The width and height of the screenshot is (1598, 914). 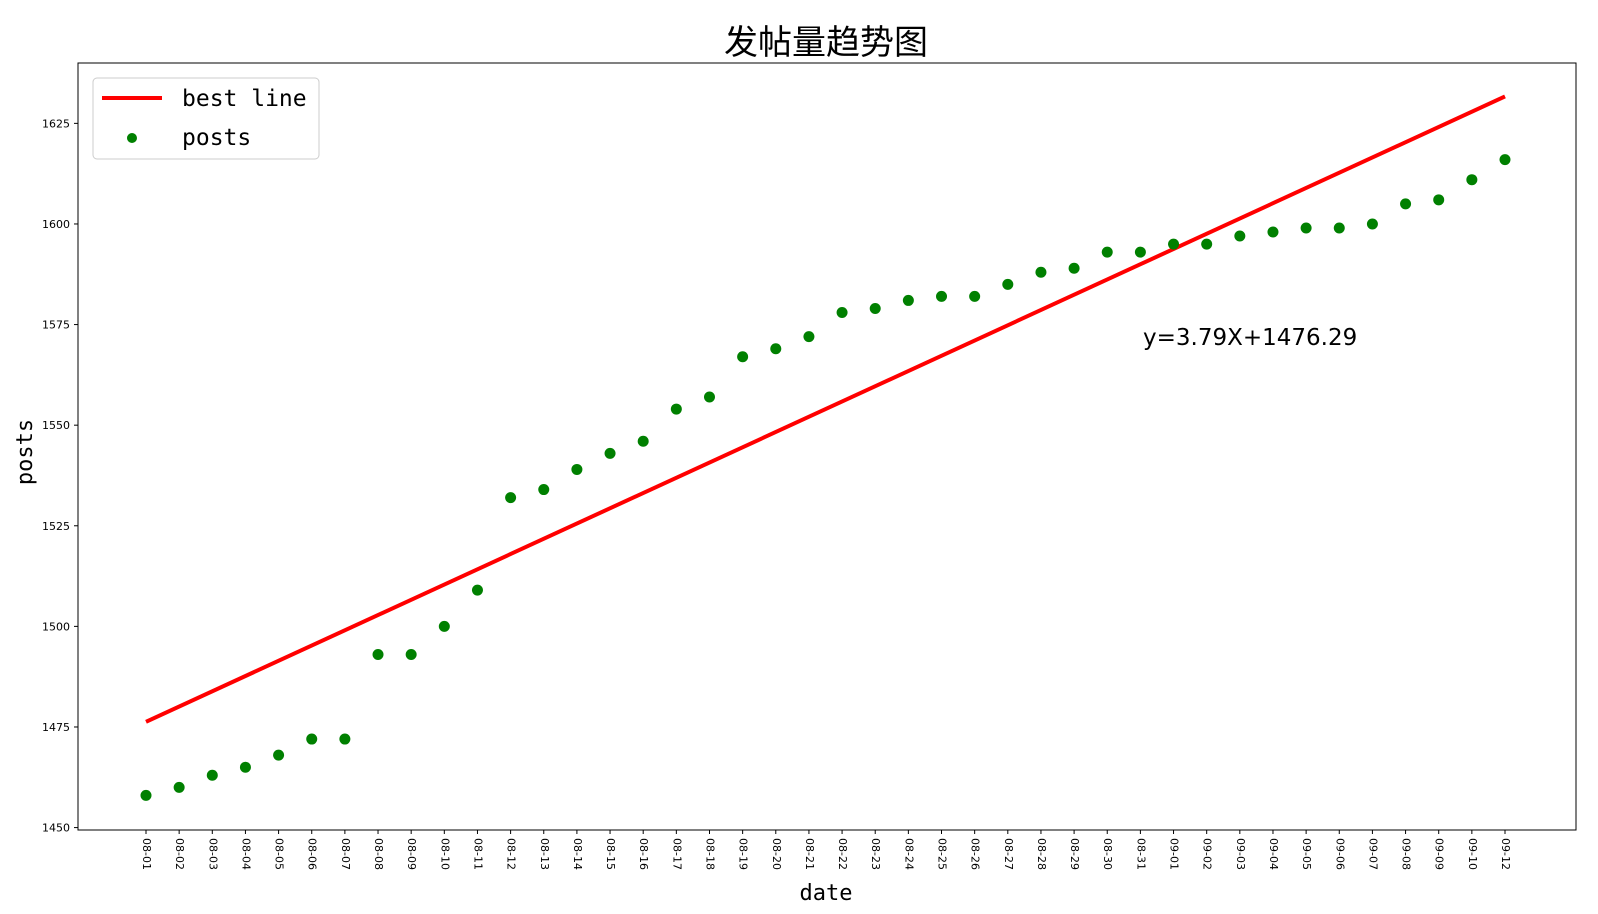 What do you see at coordinates (56, 828) in the screenshot?
I see `y-tick-label: 1450` at bounding box center [56, 828].